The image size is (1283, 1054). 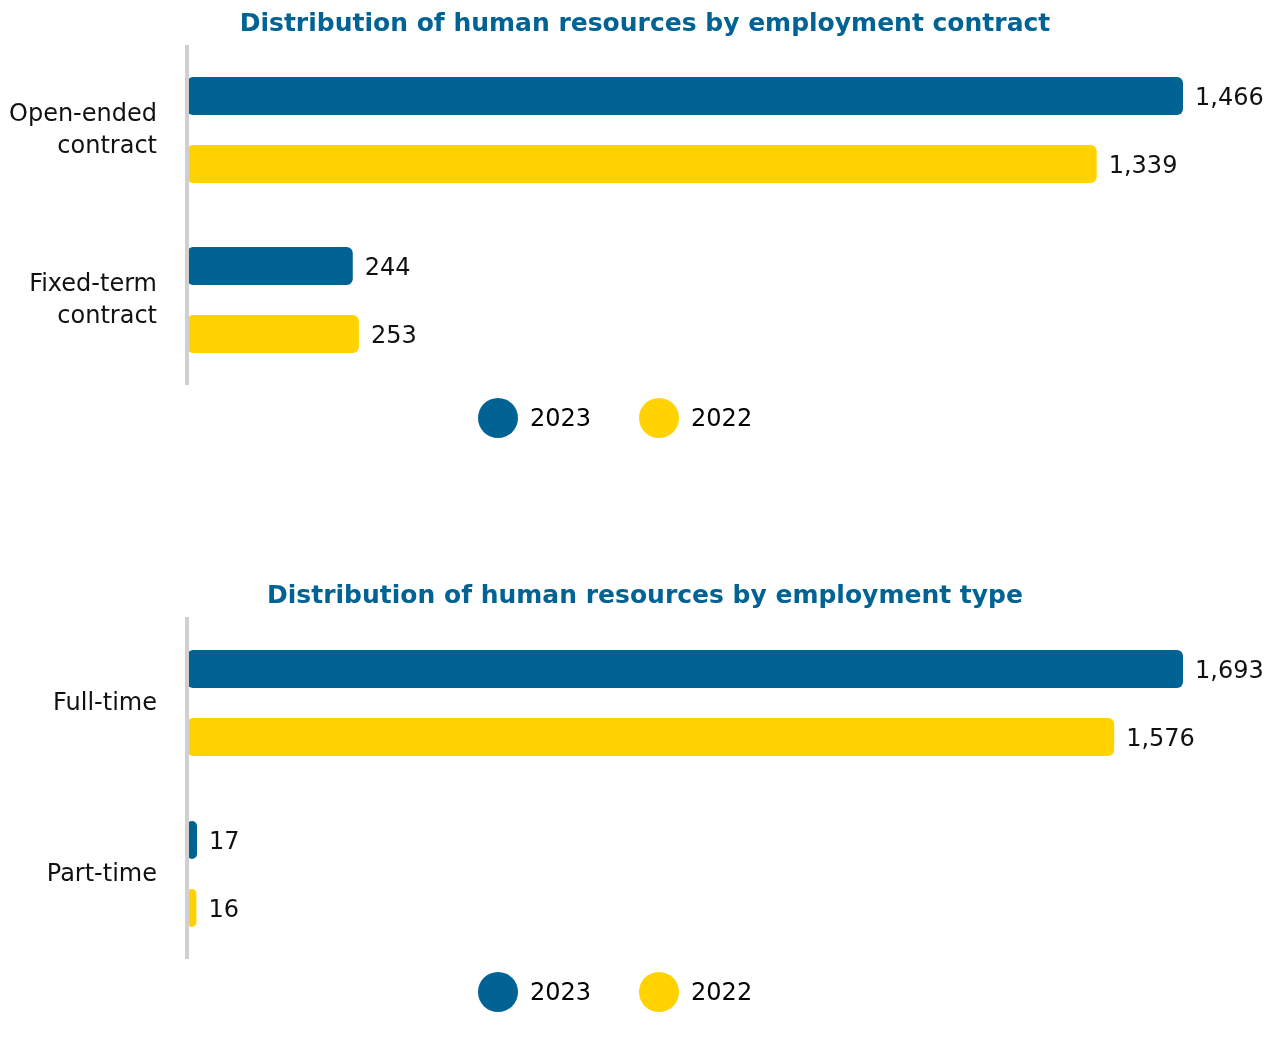 I want to click on data-label: 16, so click(x=223, y=908).